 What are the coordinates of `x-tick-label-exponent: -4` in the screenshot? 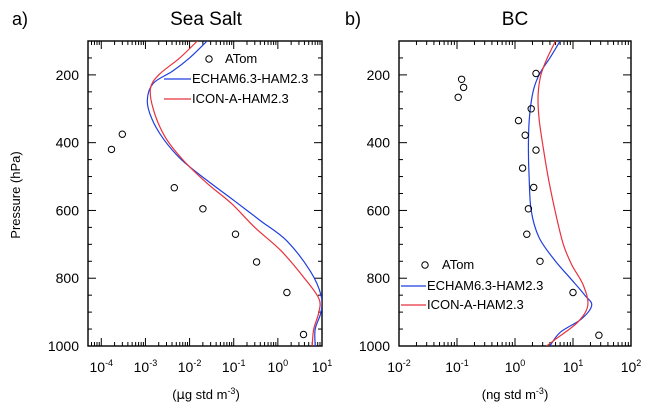 It's located at (109, 363).